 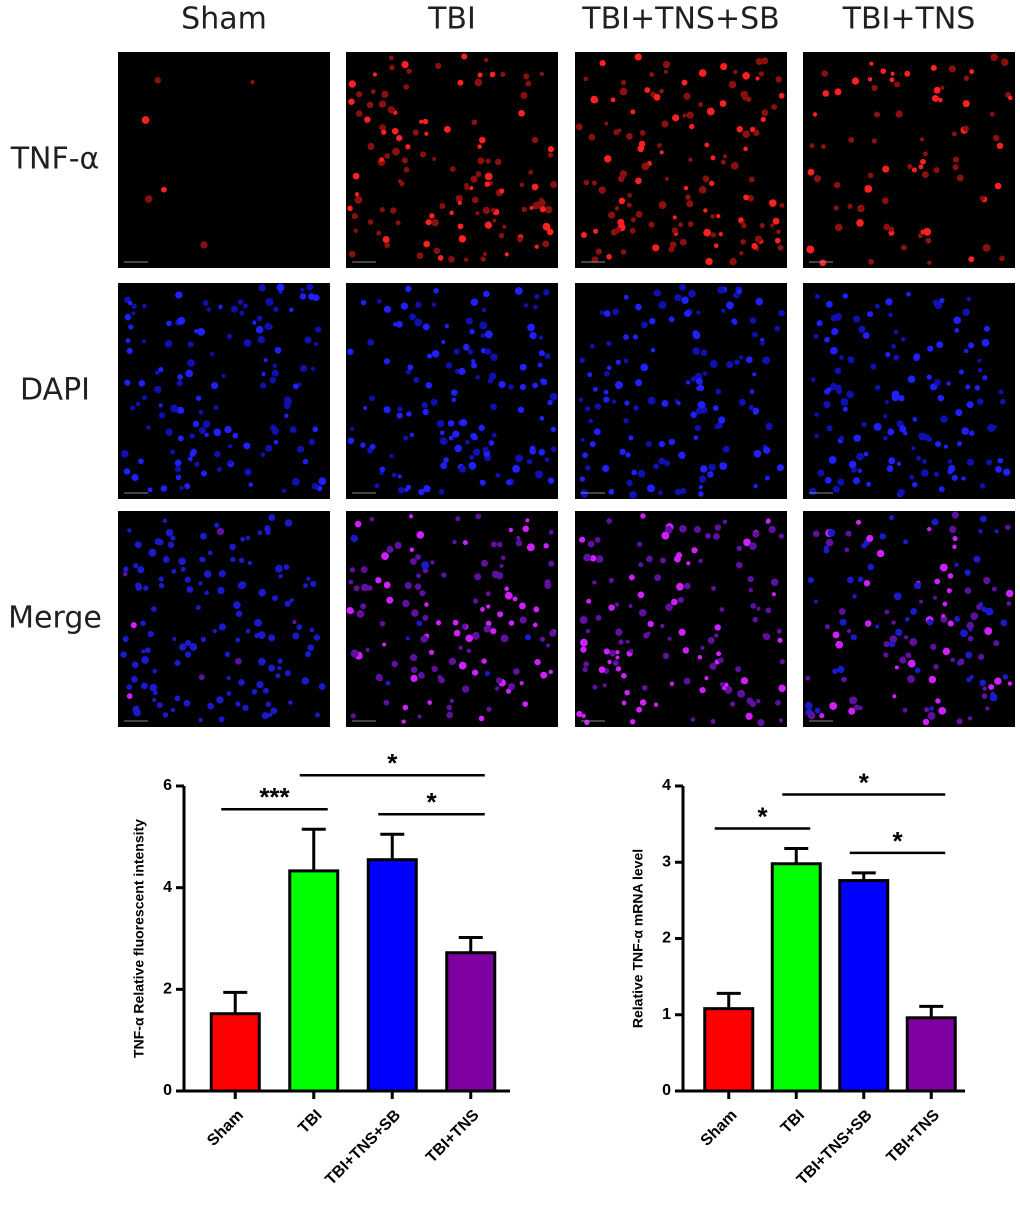 I want to click on bar, so click(x=314, y=981).